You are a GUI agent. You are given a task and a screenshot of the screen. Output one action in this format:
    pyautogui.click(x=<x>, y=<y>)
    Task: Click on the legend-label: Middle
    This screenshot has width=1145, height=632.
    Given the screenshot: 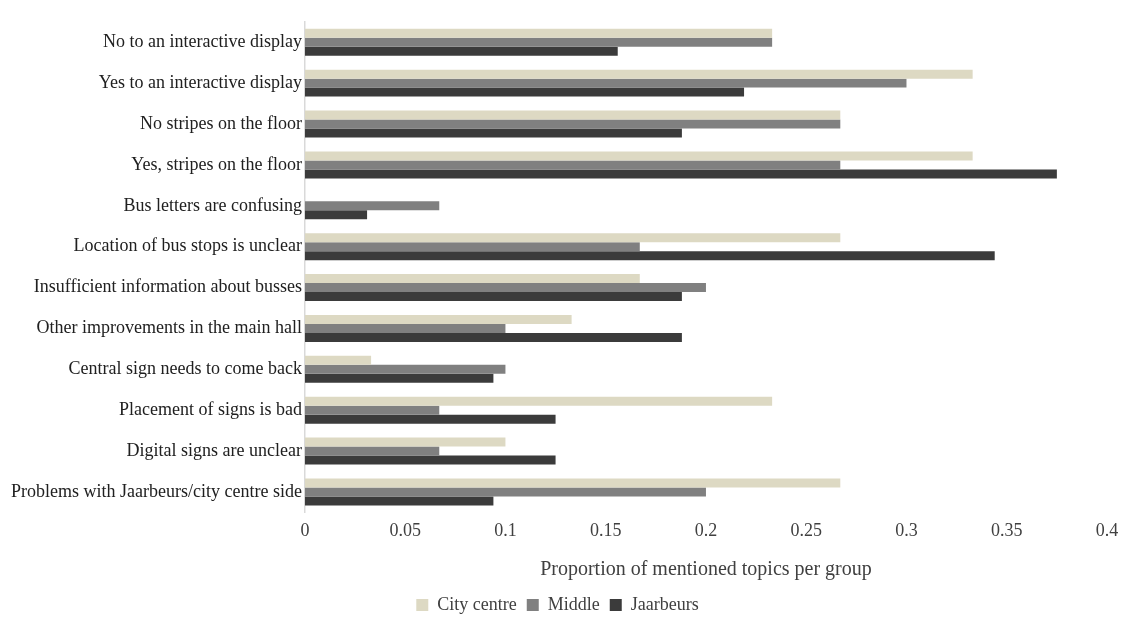 What is the action you would take?
    pyautogui.click(x=573, y=603)
    